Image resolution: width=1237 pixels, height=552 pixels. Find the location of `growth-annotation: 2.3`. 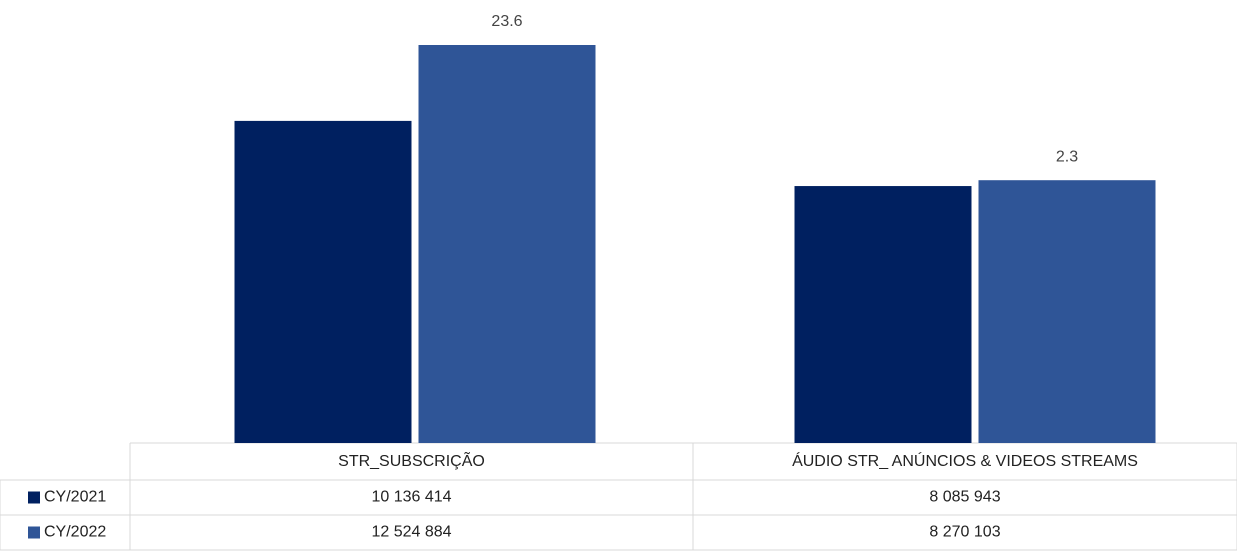

growth-annotation: 2.3 is located at coordinates (1067, 156).